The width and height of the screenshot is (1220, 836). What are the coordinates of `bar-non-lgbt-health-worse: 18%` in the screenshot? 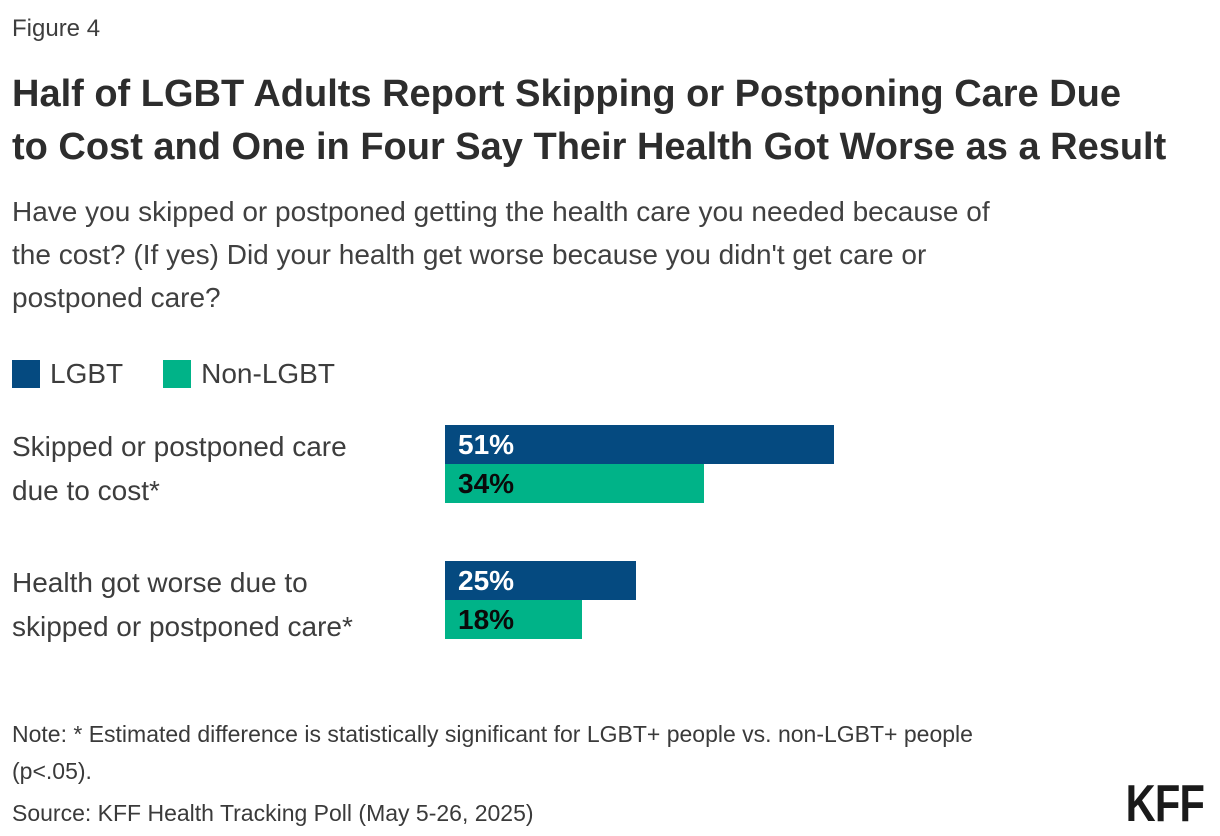 It's located at (513, 619).